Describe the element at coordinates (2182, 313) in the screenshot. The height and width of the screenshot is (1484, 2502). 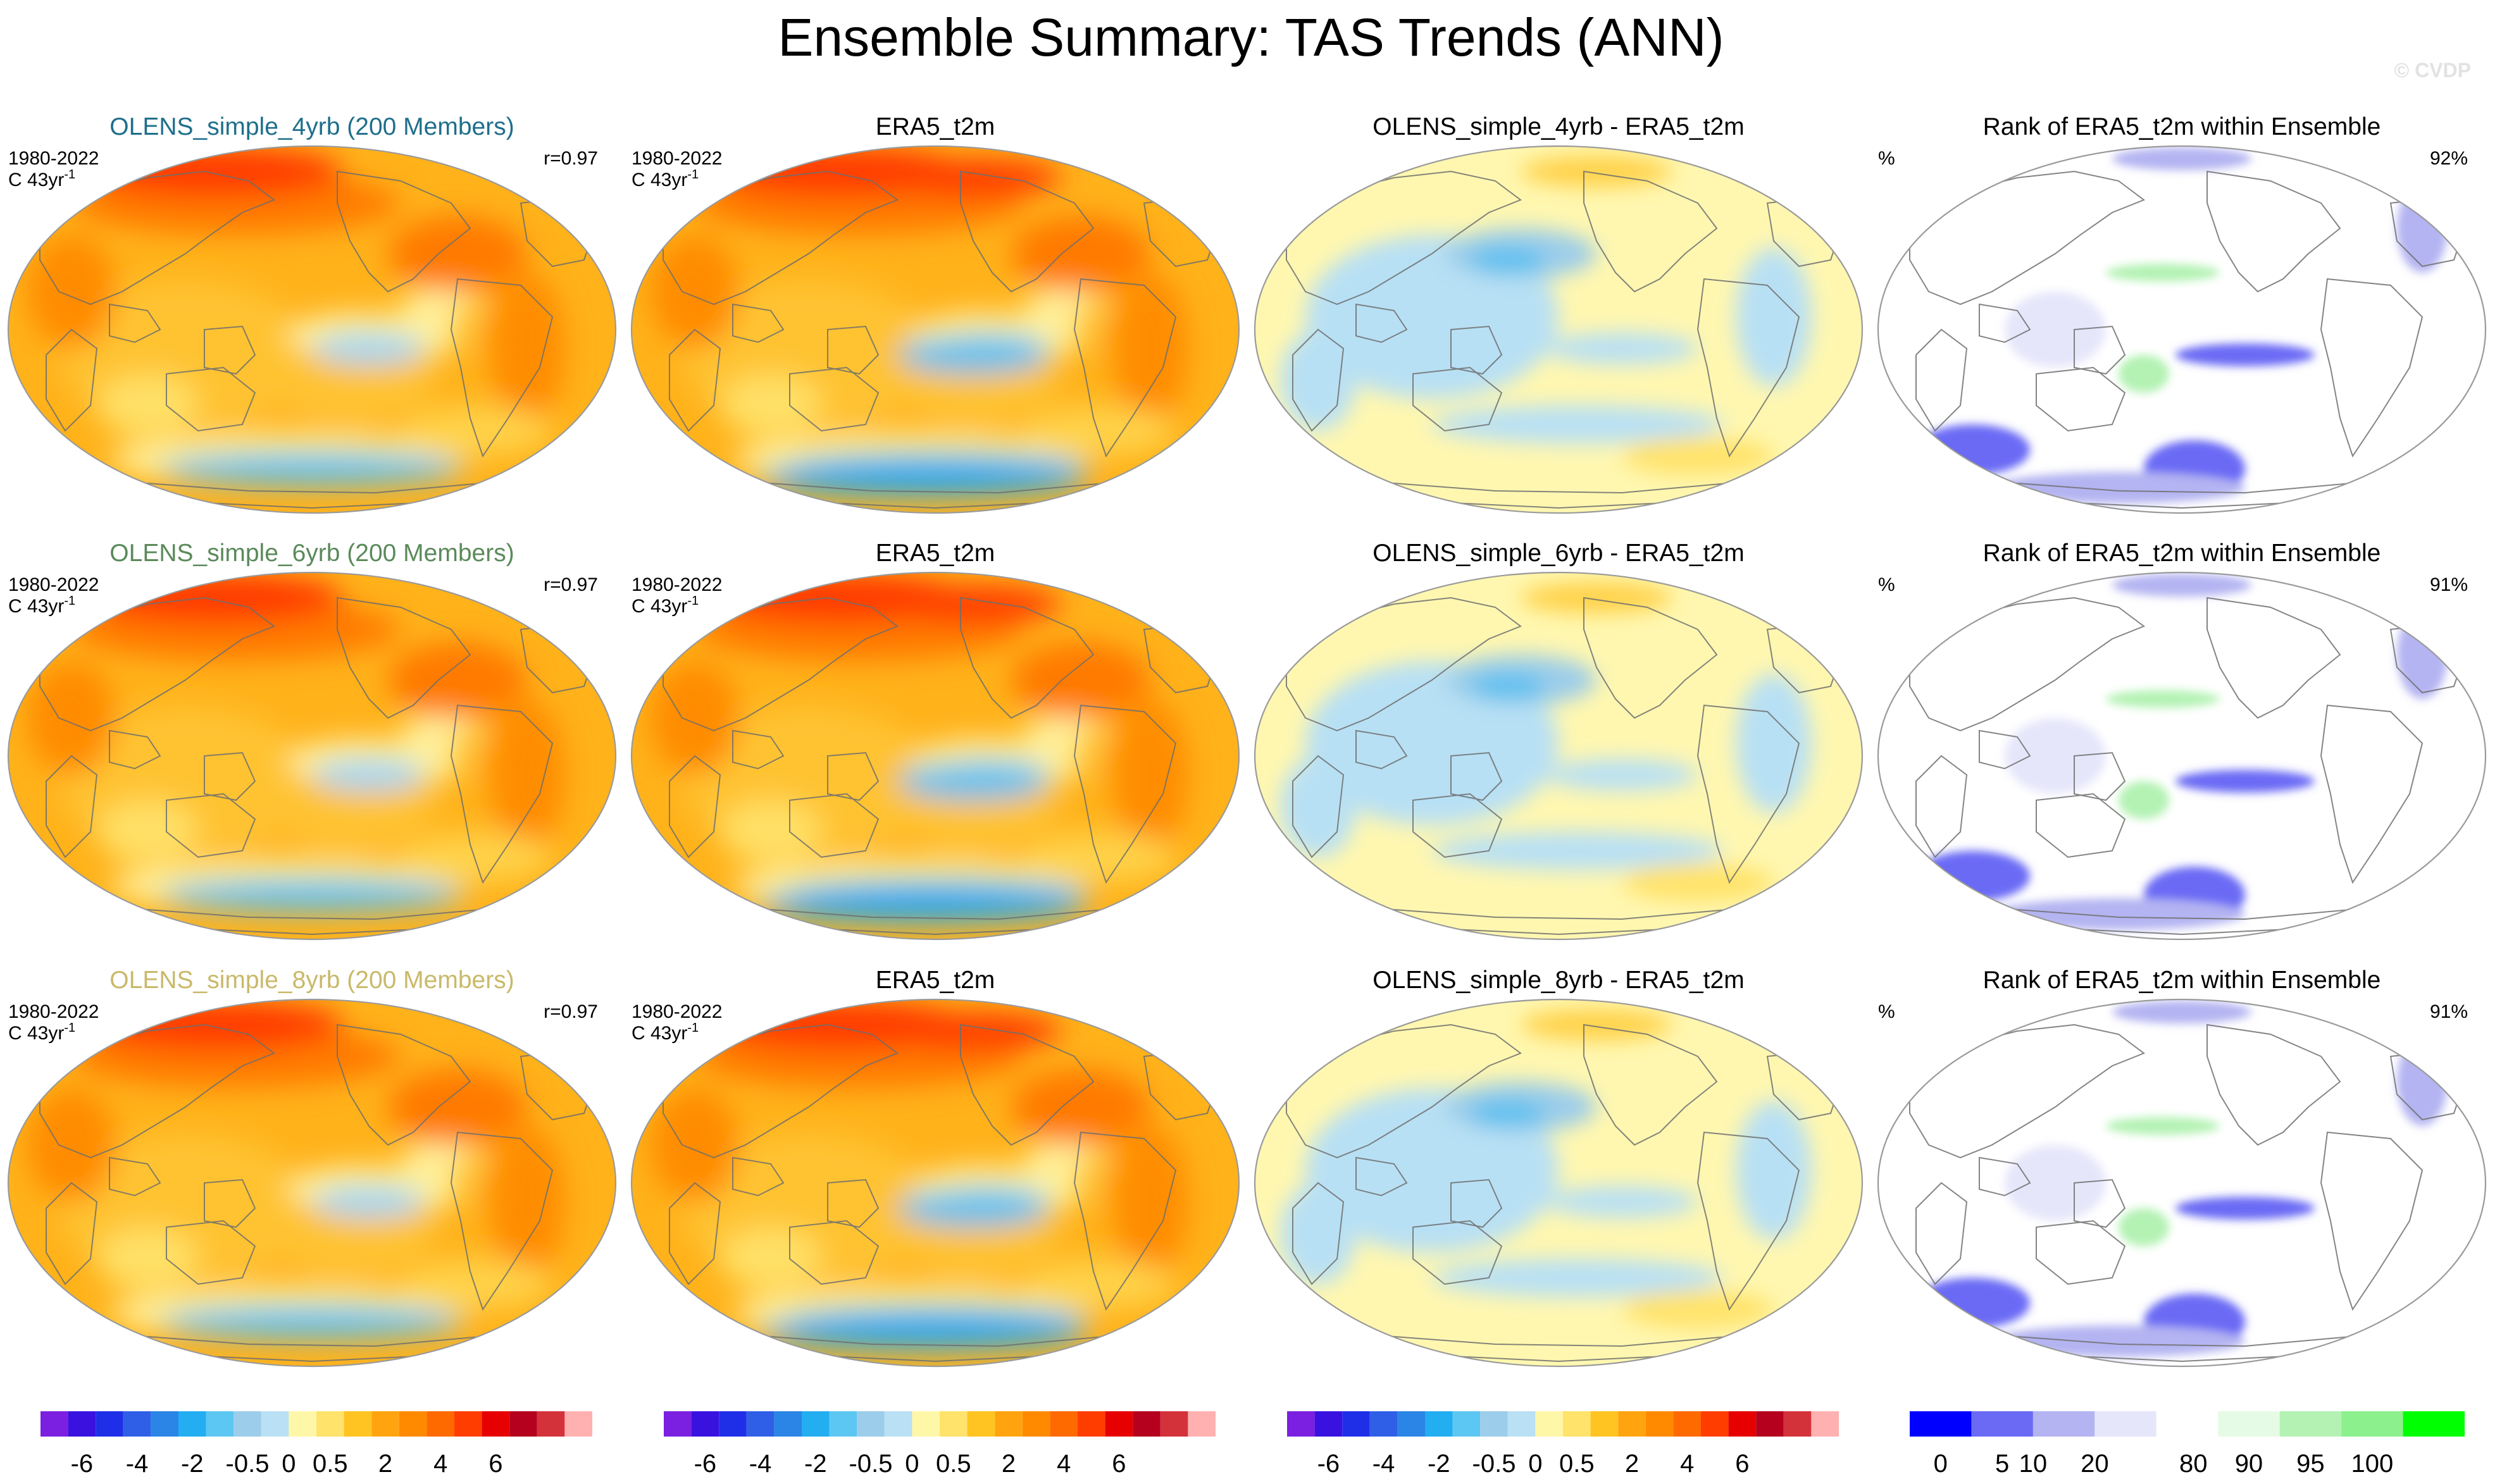
I see `map-panel-rank-row-1: Rank of ERA5_t2m within Ensemble% 92%` at that location.